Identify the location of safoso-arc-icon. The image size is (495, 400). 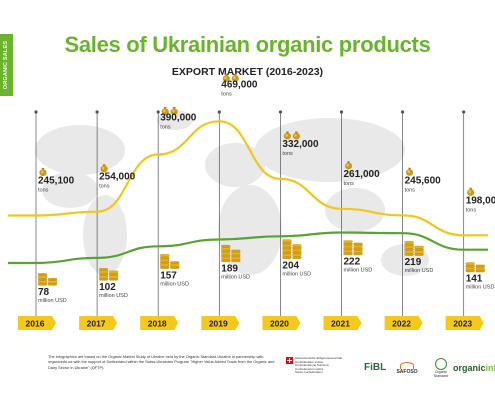
(407, 365).